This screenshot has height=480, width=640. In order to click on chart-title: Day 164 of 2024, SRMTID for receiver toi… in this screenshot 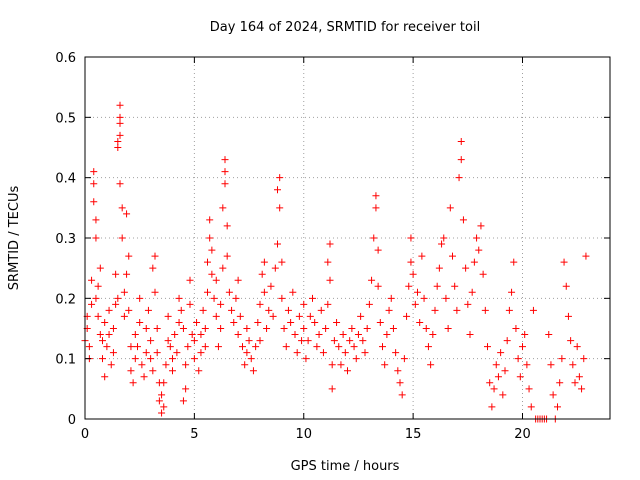, I will do `click(345, 27)`.